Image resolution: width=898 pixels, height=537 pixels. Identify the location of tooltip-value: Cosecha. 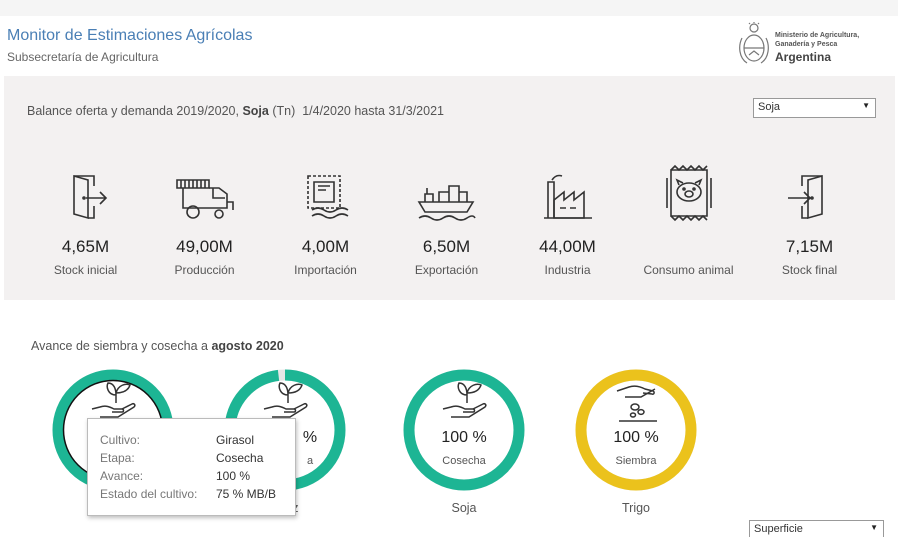
(240, 458).